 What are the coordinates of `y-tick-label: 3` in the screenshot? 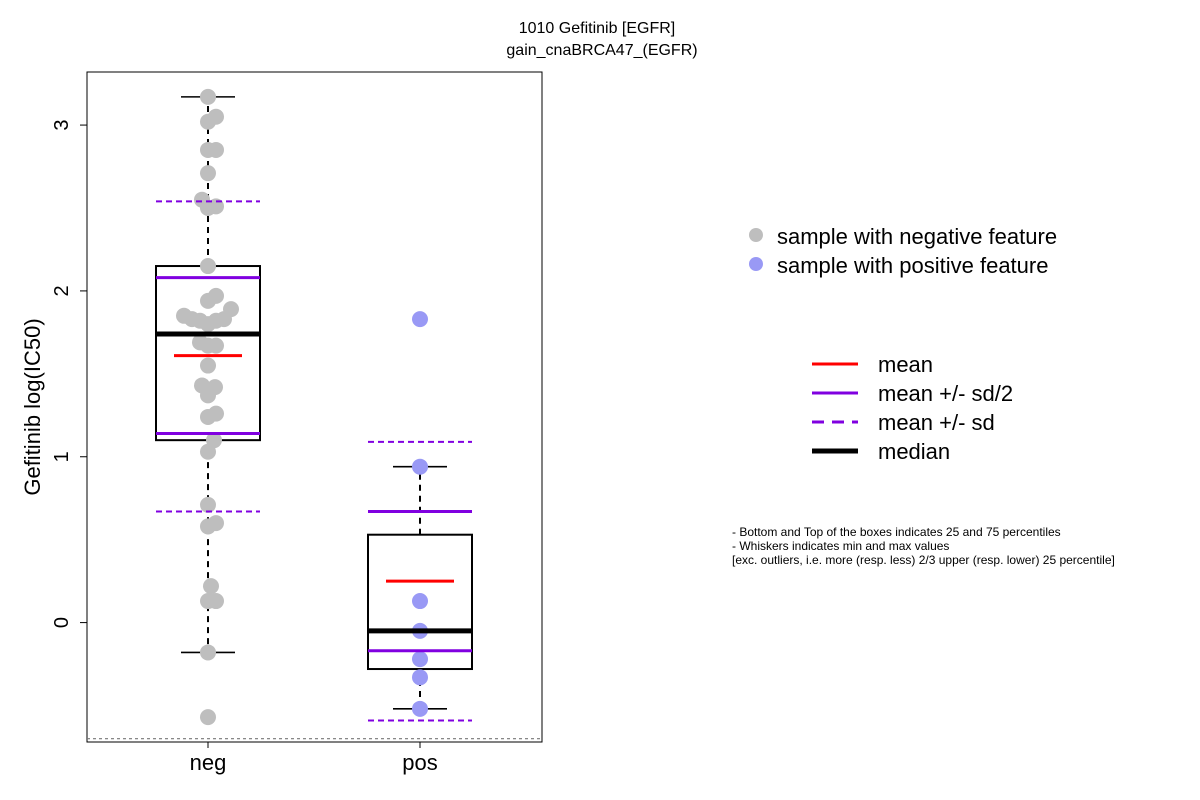 It's located at (62, 125).